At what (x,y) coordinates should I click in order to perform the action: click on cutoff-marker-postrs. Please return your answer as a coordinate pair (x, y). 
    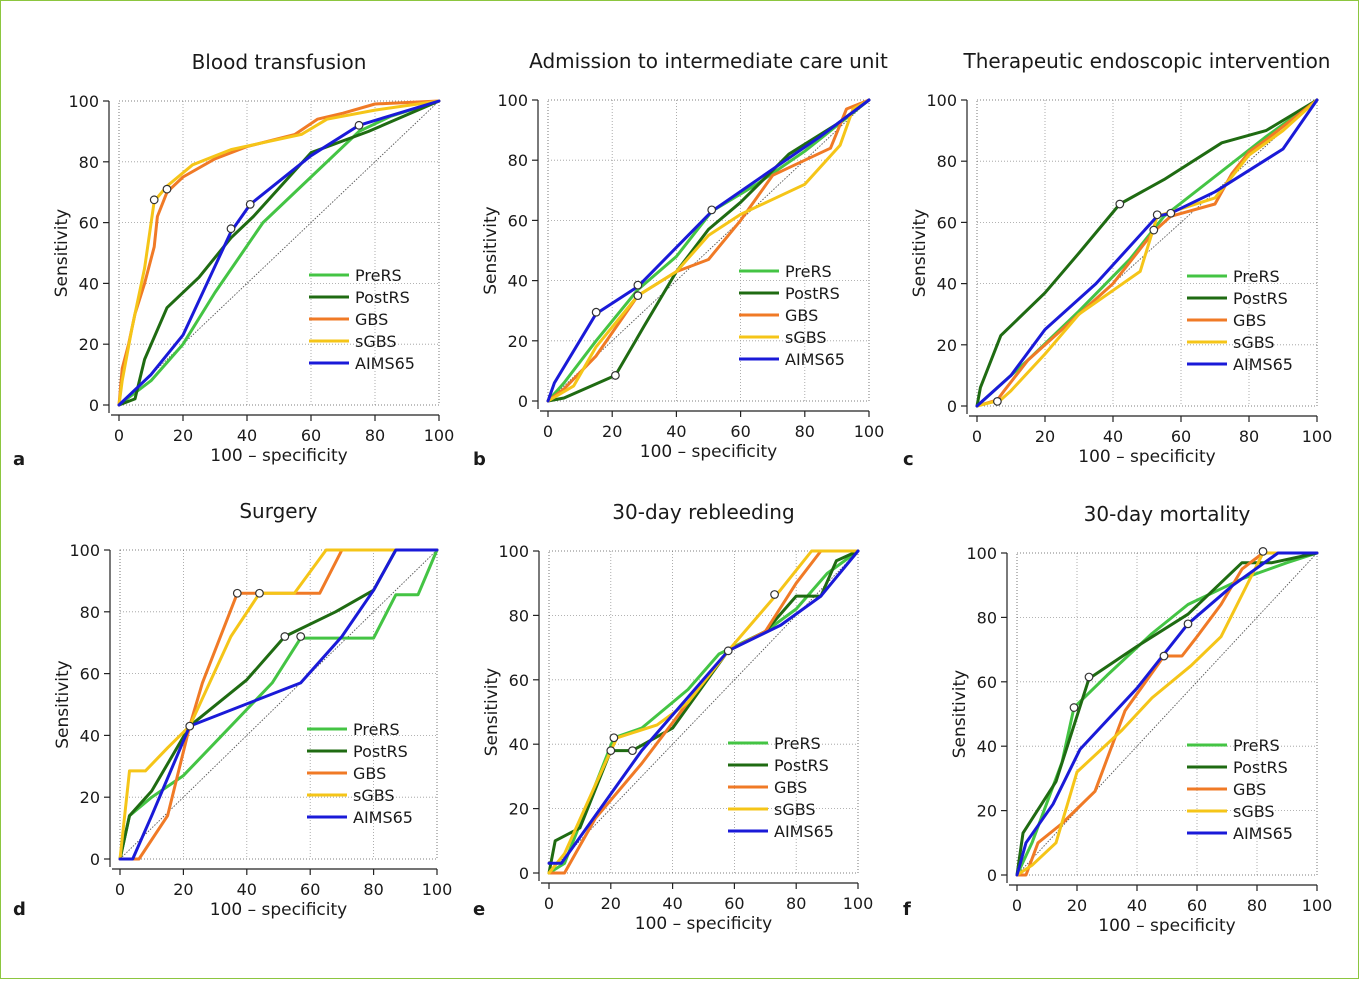
    Looking at the image, I should click on (1120, 204).